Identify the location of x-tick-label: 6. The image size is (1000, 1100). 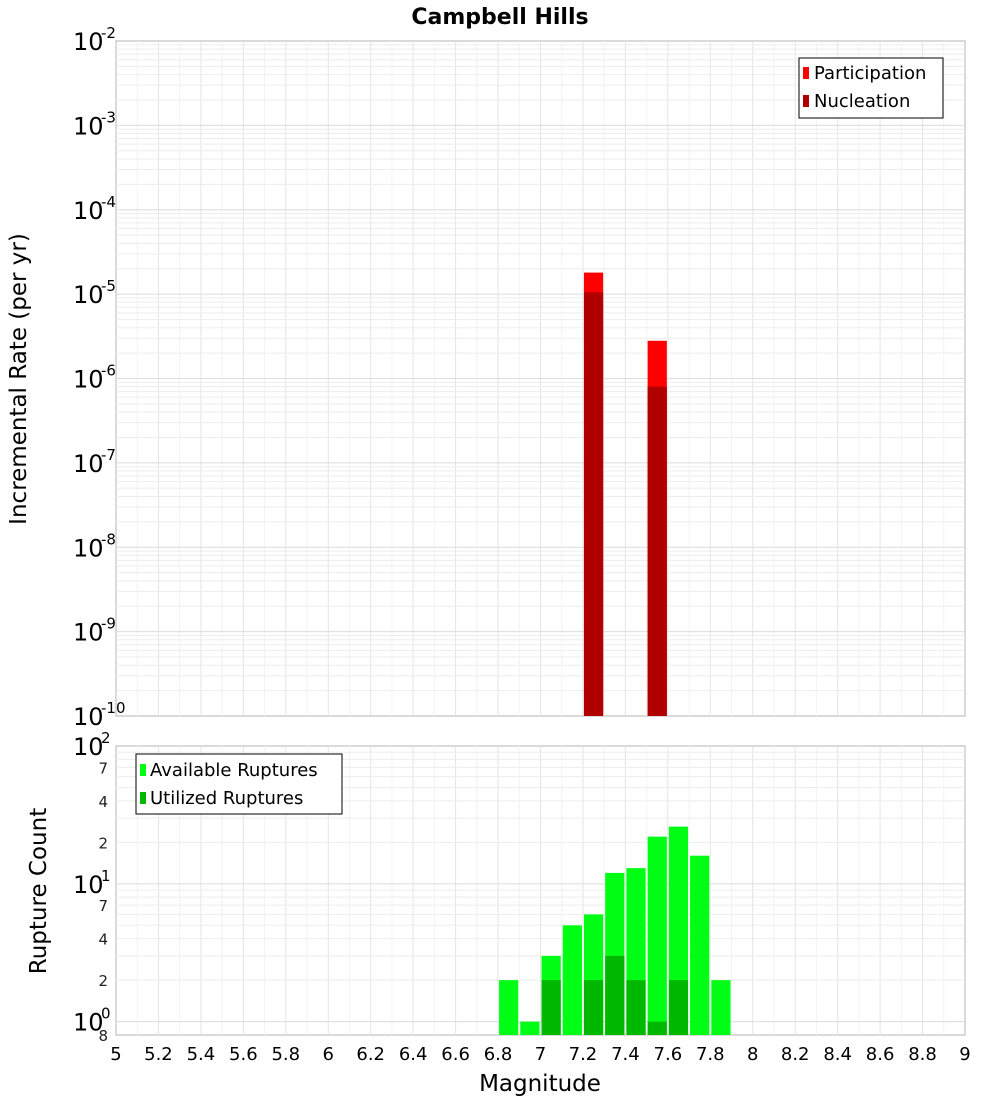
(328, 1054).